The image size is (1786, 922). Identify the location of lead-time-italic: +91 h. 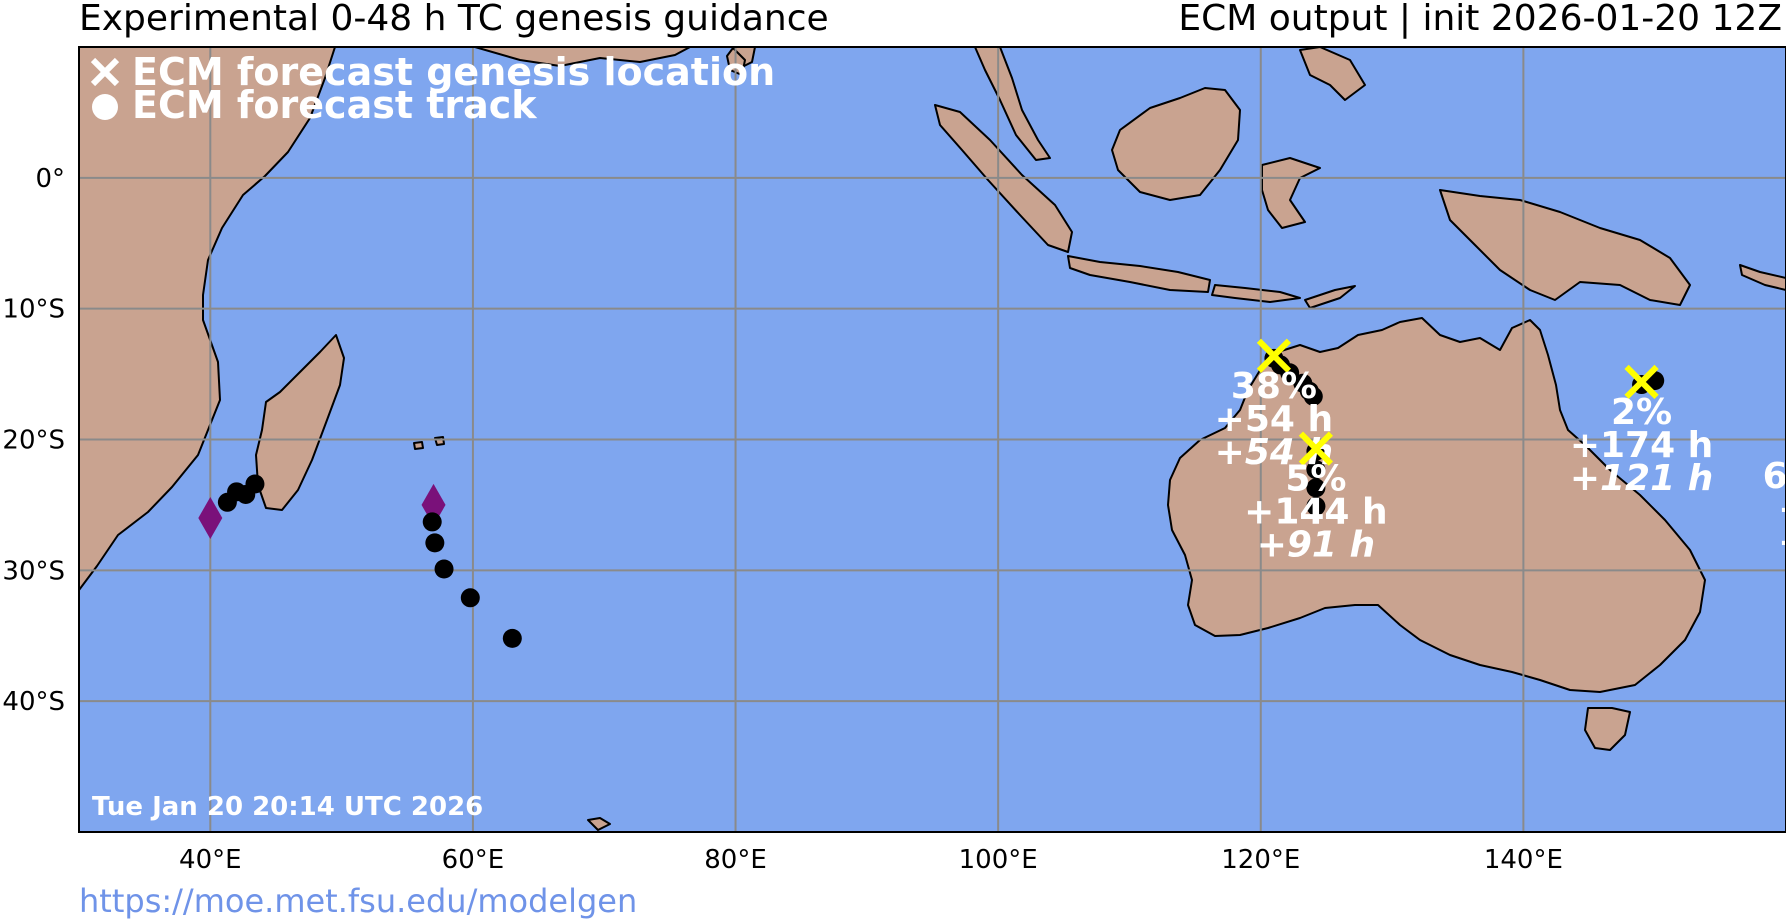
(1316, 545).